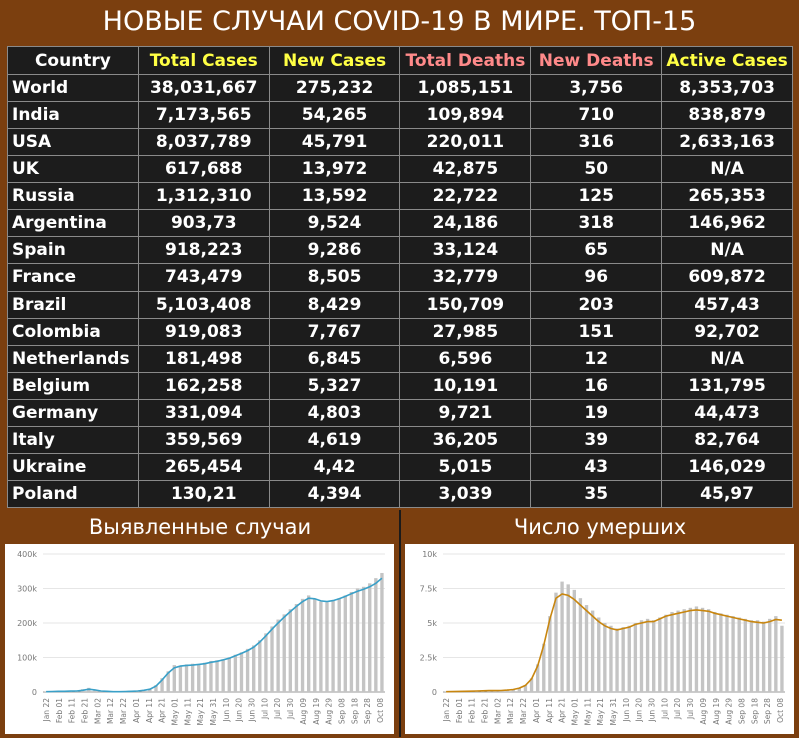 The image size is (799, 738). What do you see at coordinates (316, 711) in the screenshot?
I see `x-tick-label: Aug 19` at bounding box center [316, 711].